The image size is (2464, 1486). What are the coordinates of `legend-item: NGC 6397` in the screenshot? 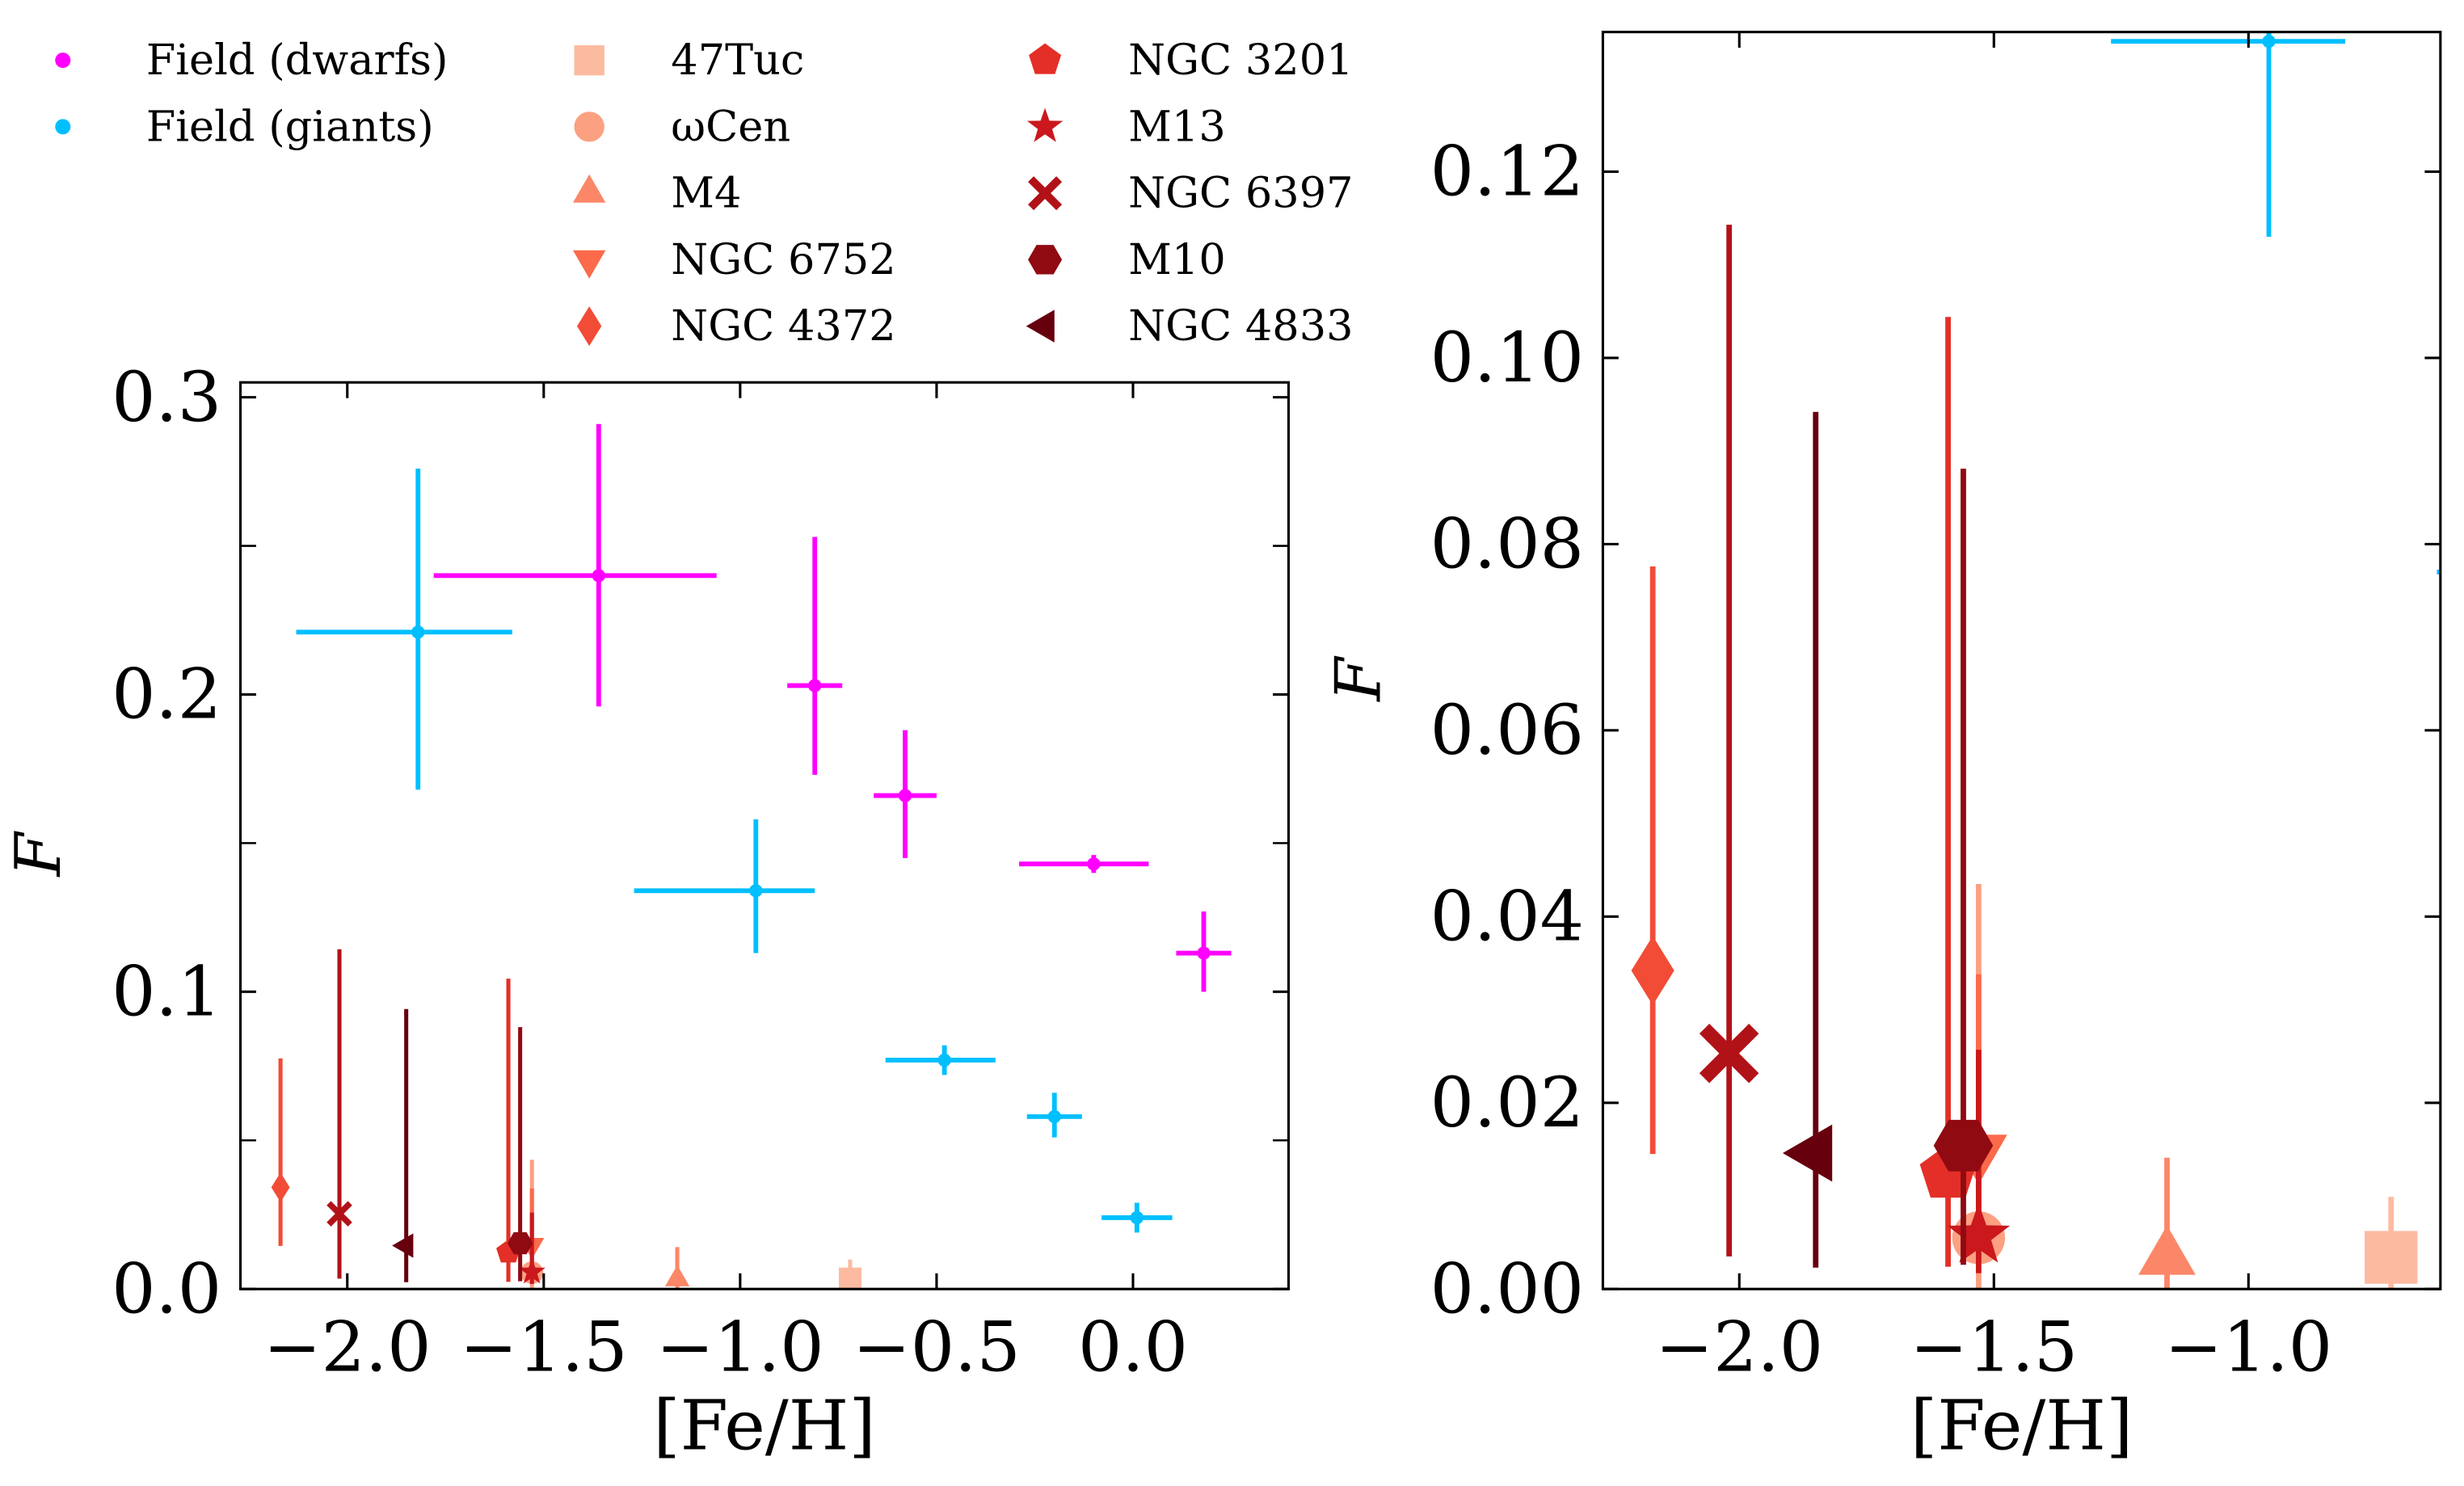 It's located at (1191, 193).